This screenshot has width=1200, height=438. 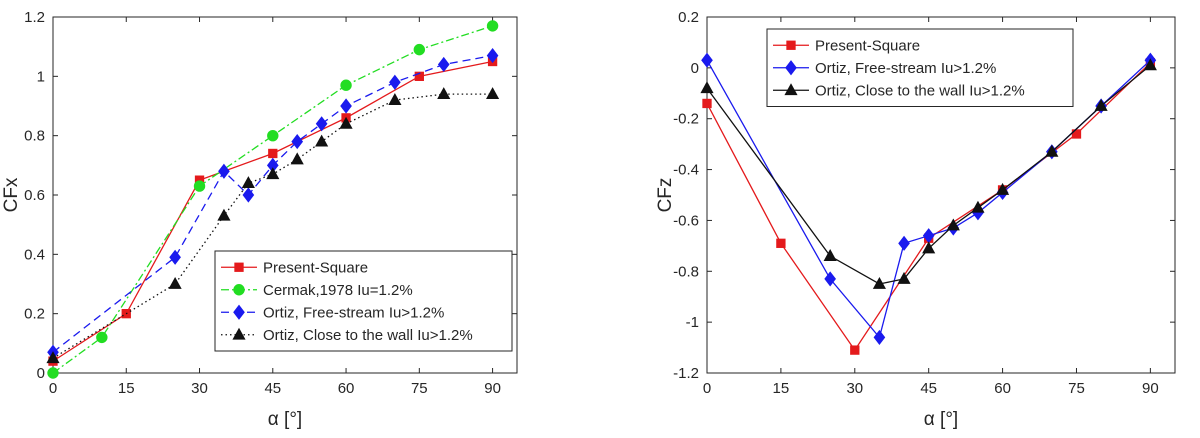 I want to click on y-axis-label: CFx, so click(x=11, y=194).